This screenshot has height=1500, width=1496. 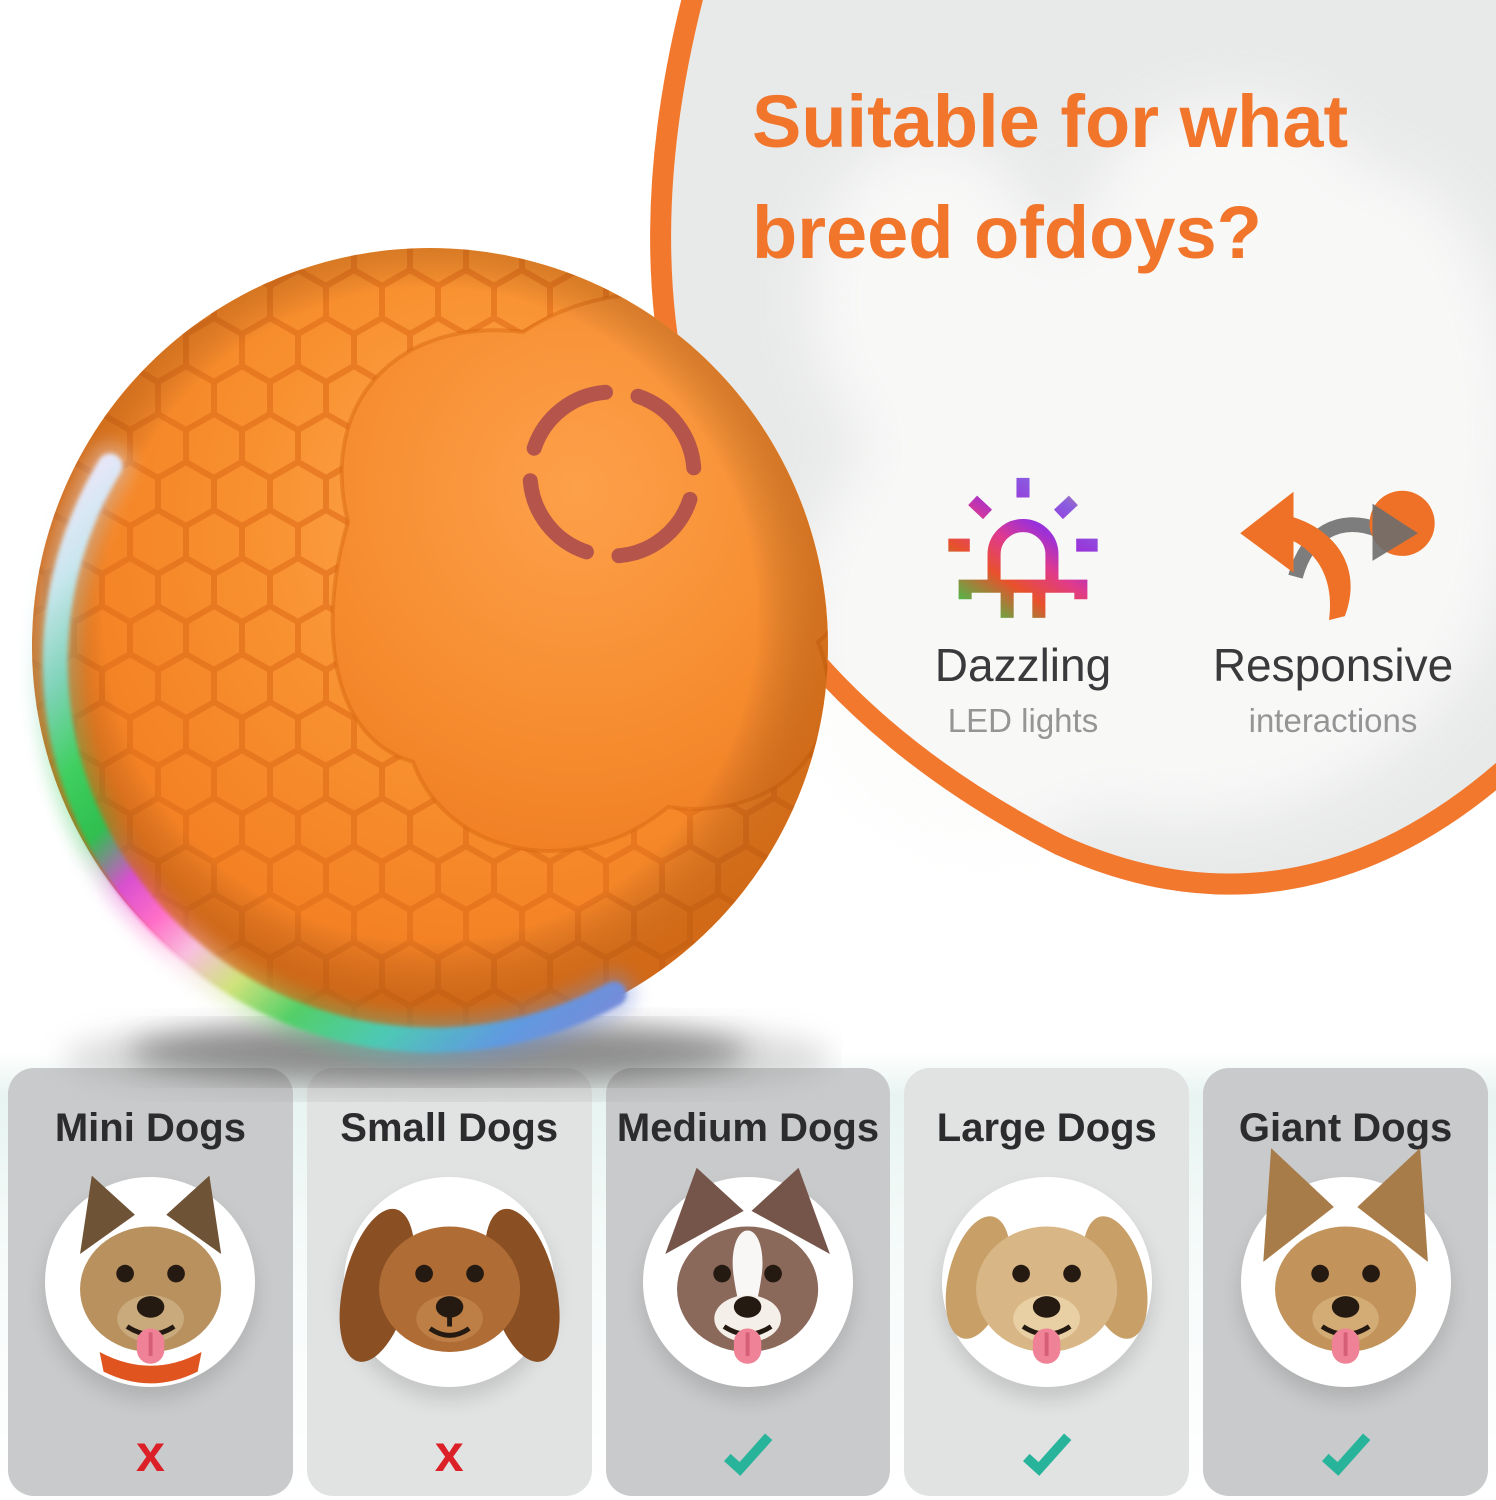 I want to click on dog-photo-border-collie, so click(x=748, y=1265).